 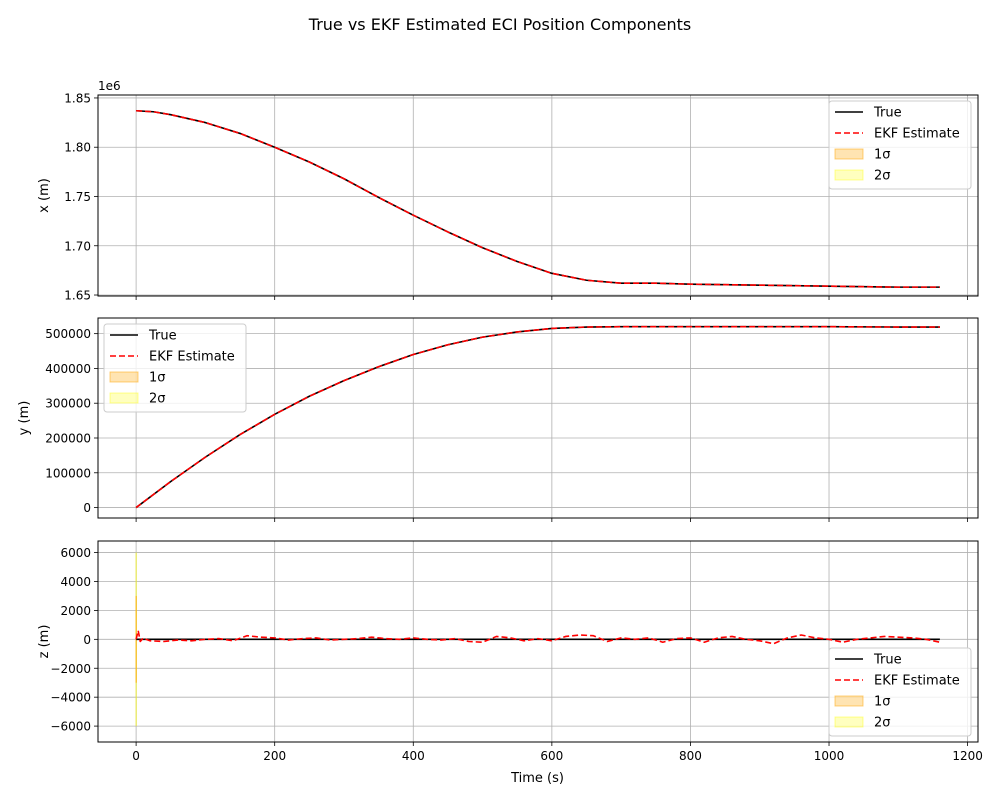 What do you see at coordinates (849, 154) in the screenshot?
I see `x-chart-legend-handle-sigma1` at bounding box center [849, 154].